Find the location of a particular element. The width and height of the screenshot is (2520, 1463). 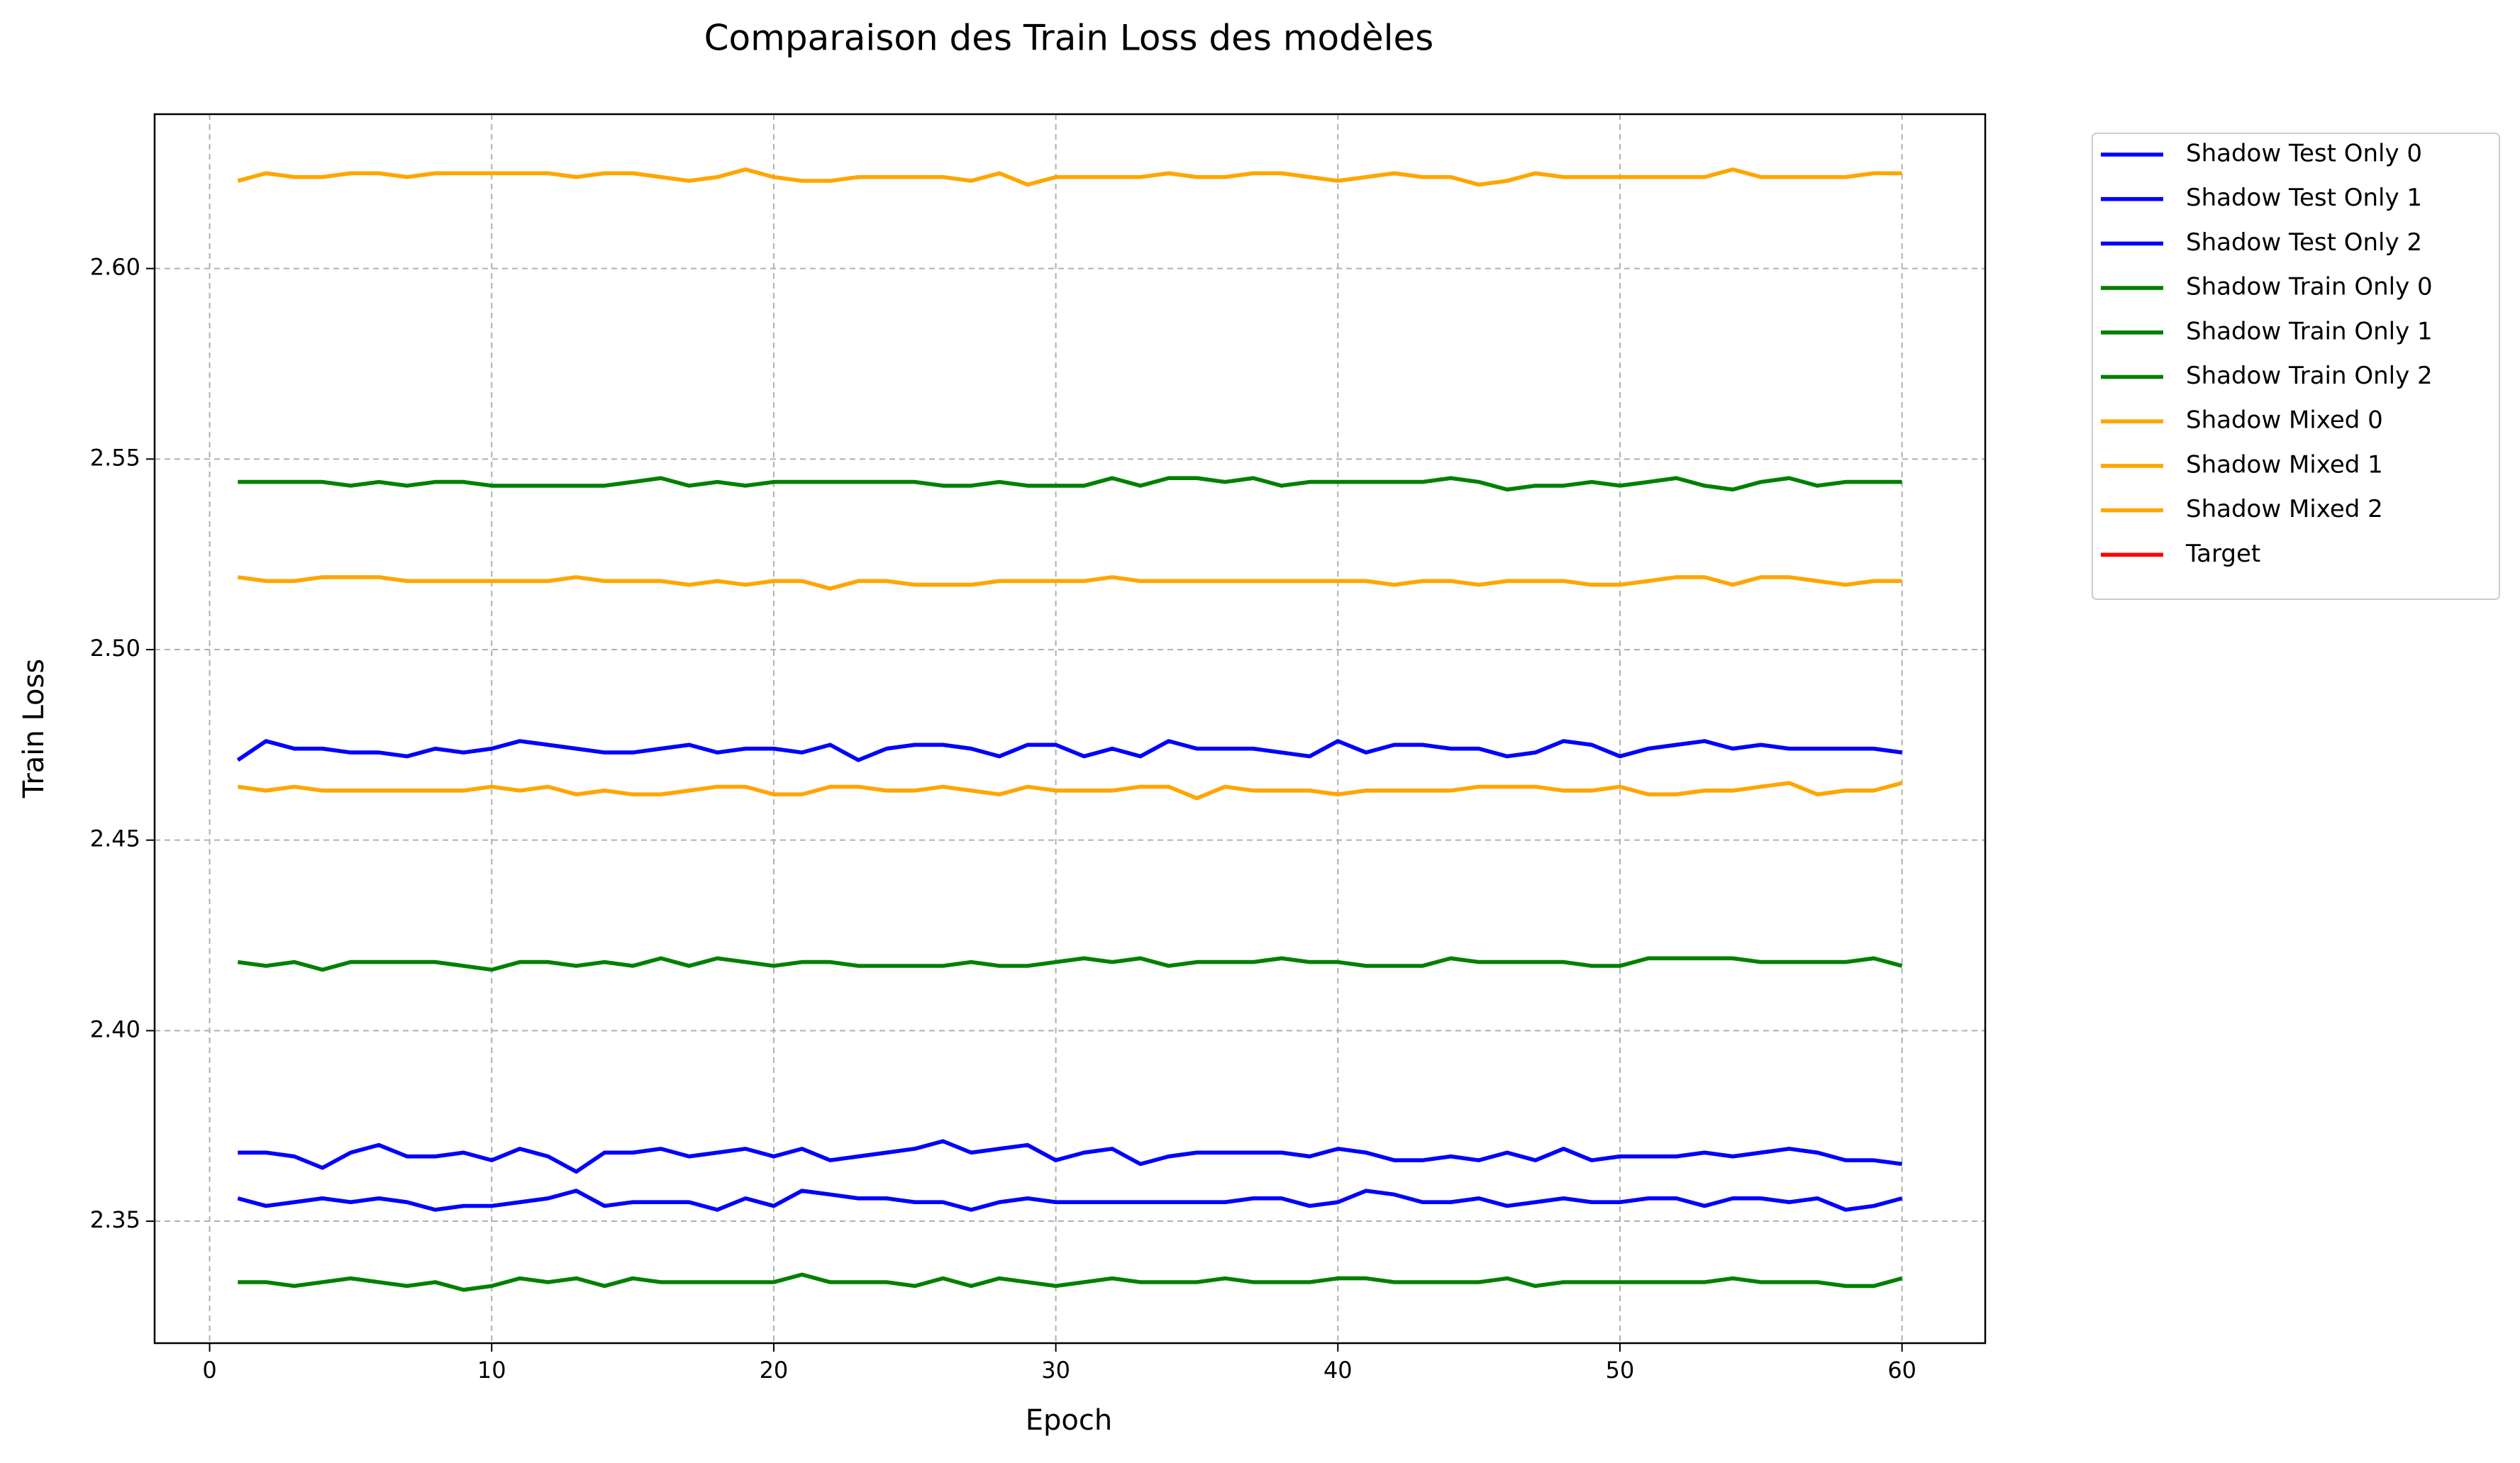

y-tick-label: 2.50 is located at coordinates (115, 648).